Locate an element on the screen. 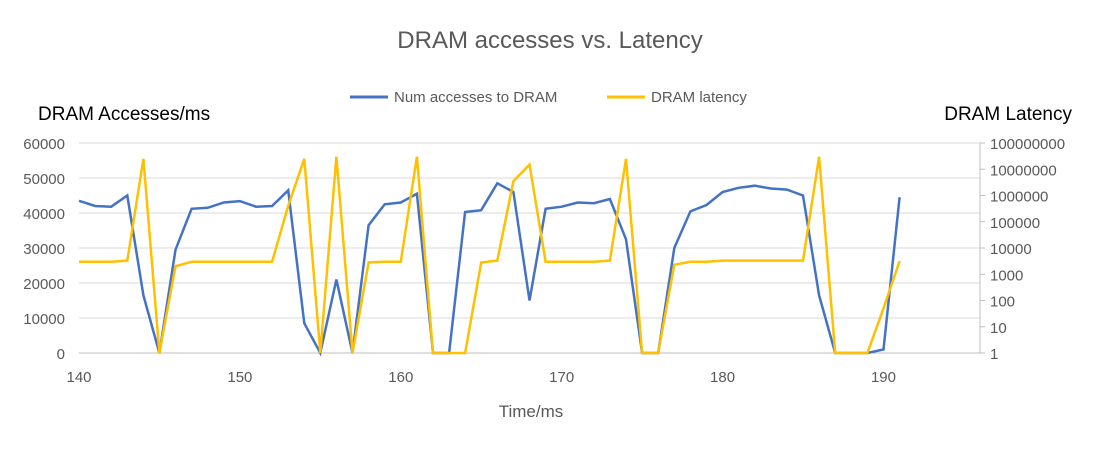 This screenshot has width=1100, height=455. y-right-tick-label: 10000000 is located at coordinates (1023, 170).